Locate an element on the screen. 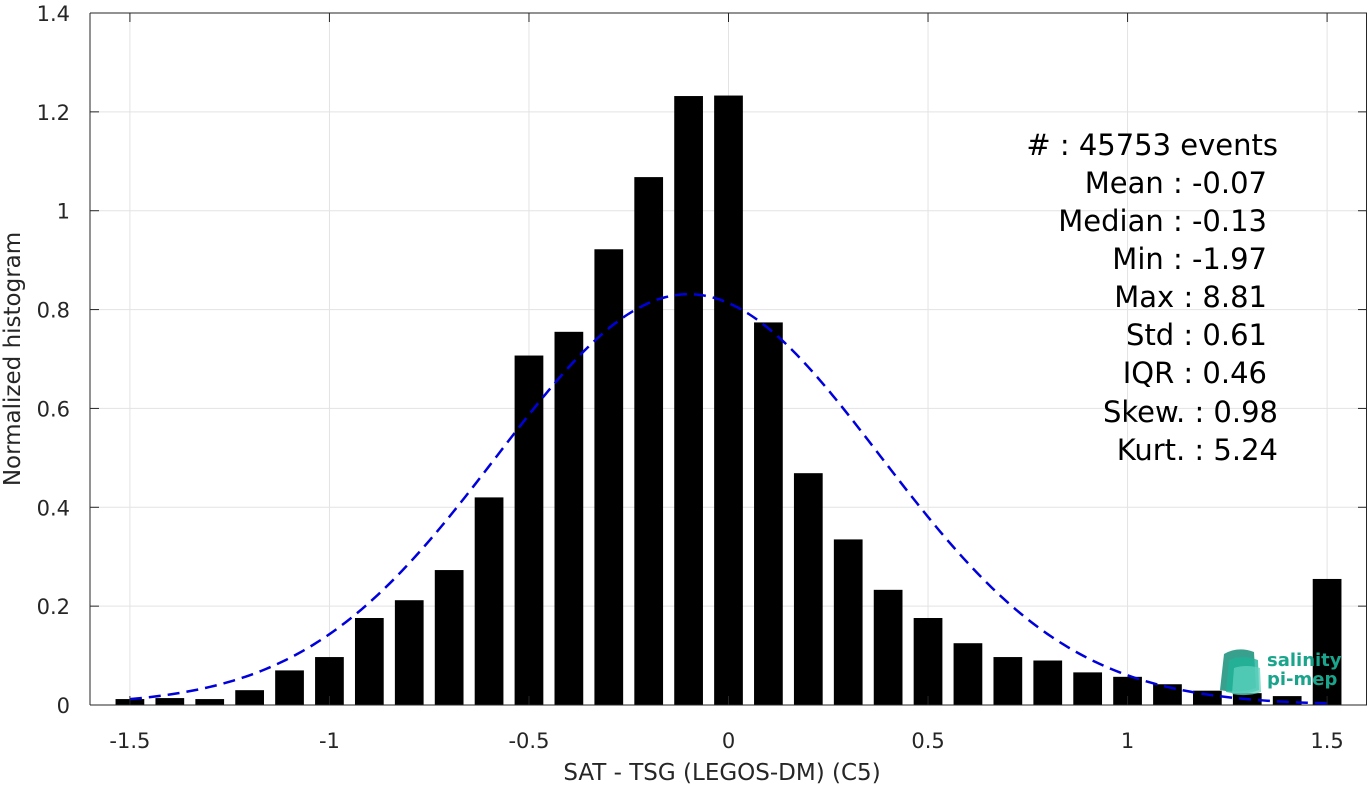 Image resolution: width=1367 pixels, height=785 pixels. x-tick-label: -1.5 is located at coordinates (129, 741).